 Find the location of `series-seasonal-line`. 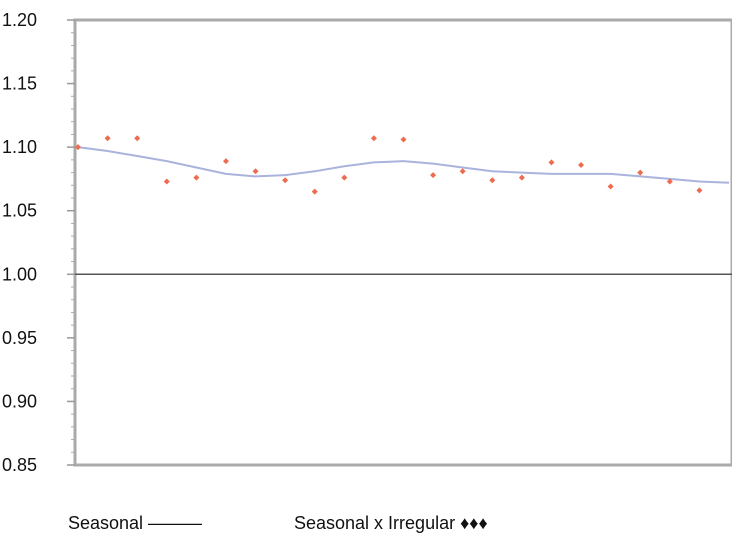

series-seasonal-line is located at coordinates (403, 165).